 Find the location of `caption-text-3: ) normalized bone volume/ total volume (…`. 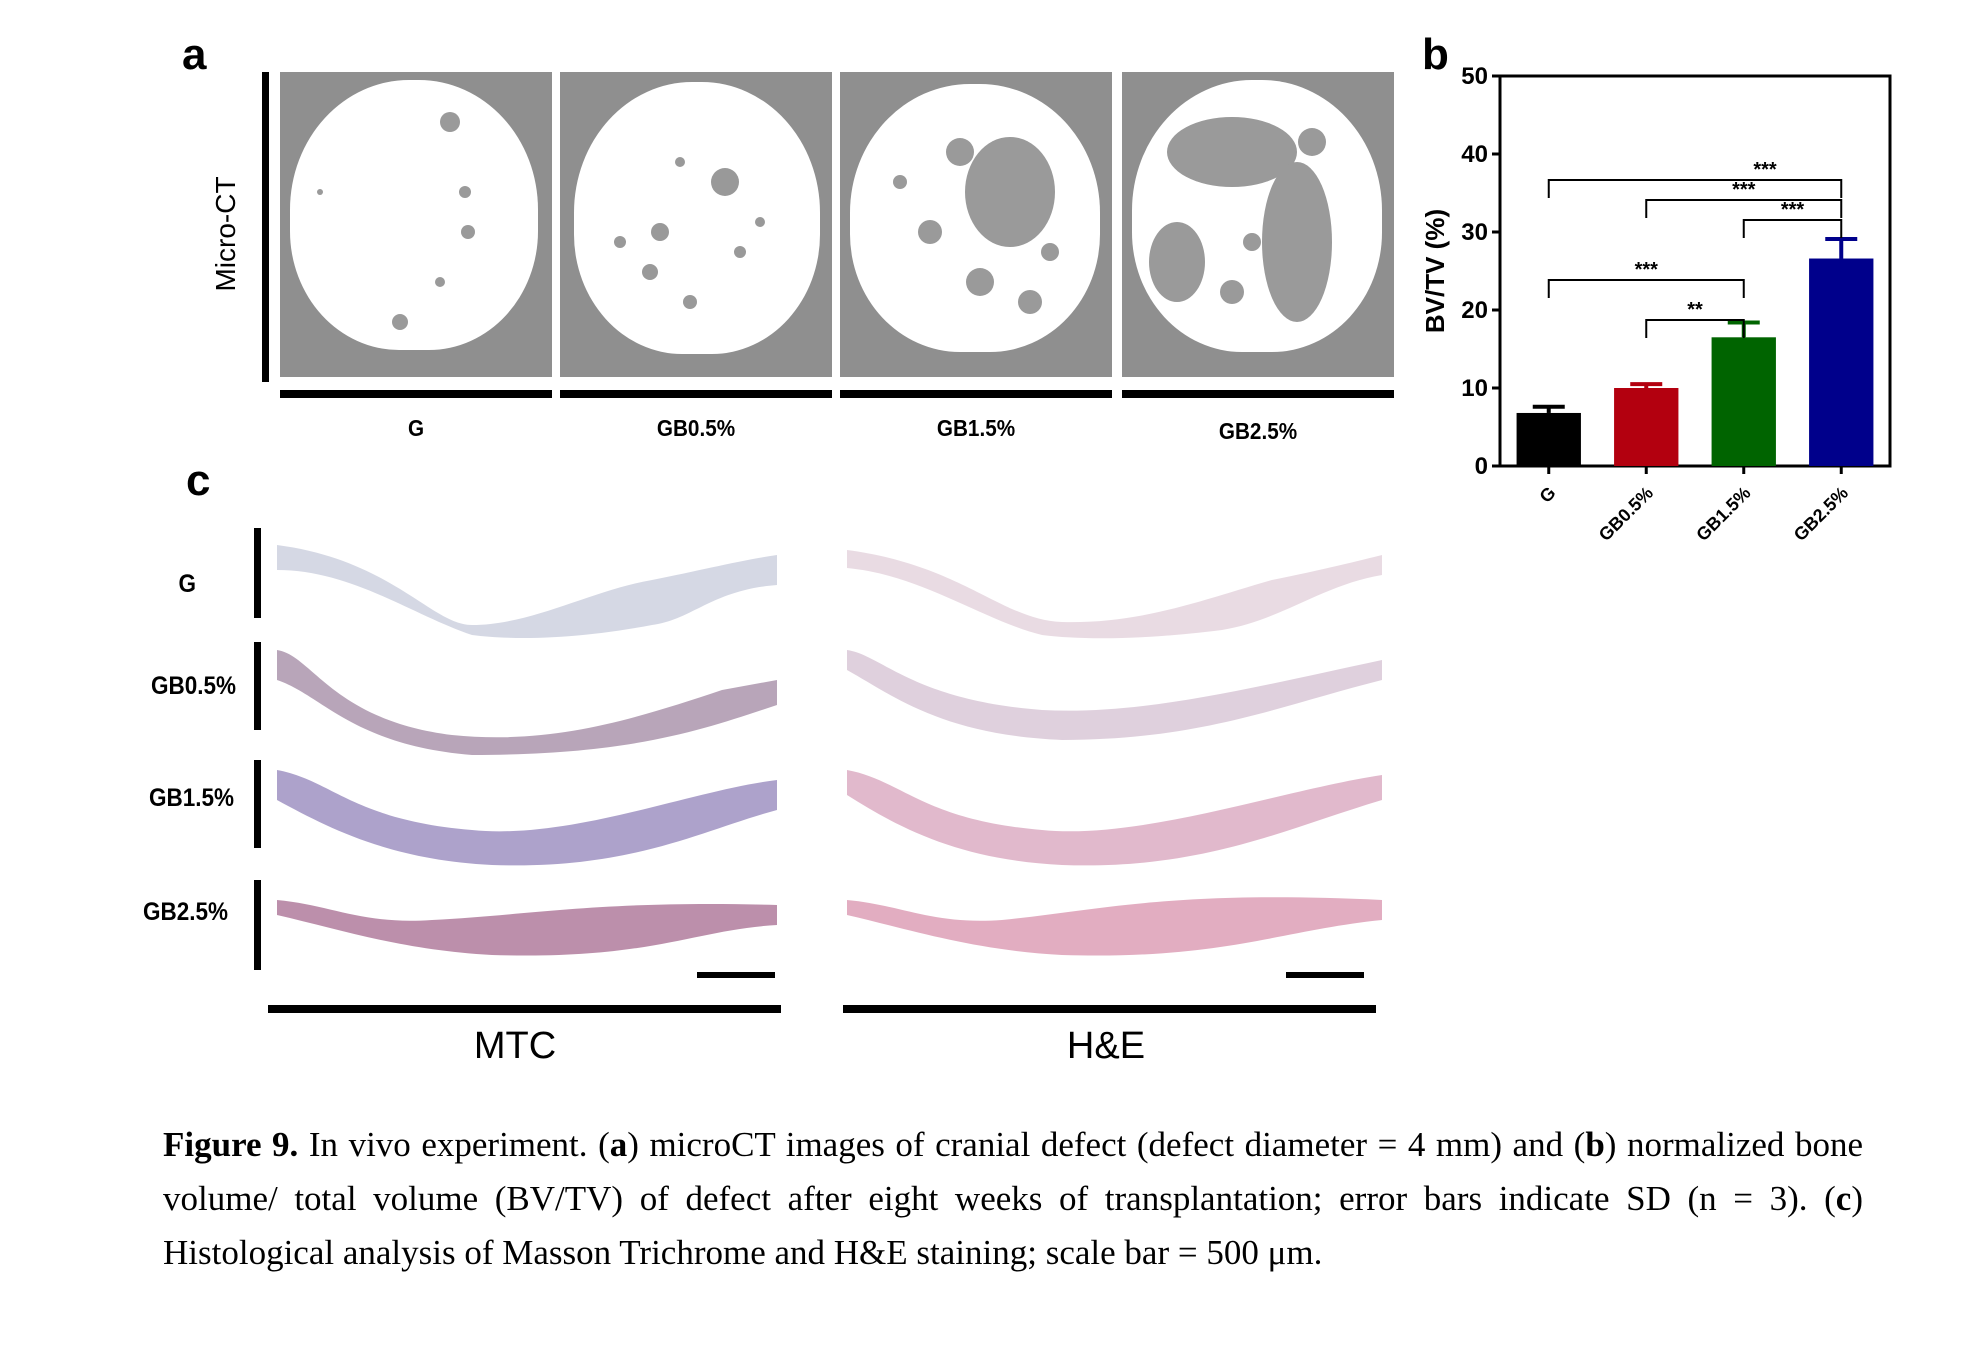

caption-text-3: ) normalized bone volume/ total volume (… is located at coordinates (1013, 1171).